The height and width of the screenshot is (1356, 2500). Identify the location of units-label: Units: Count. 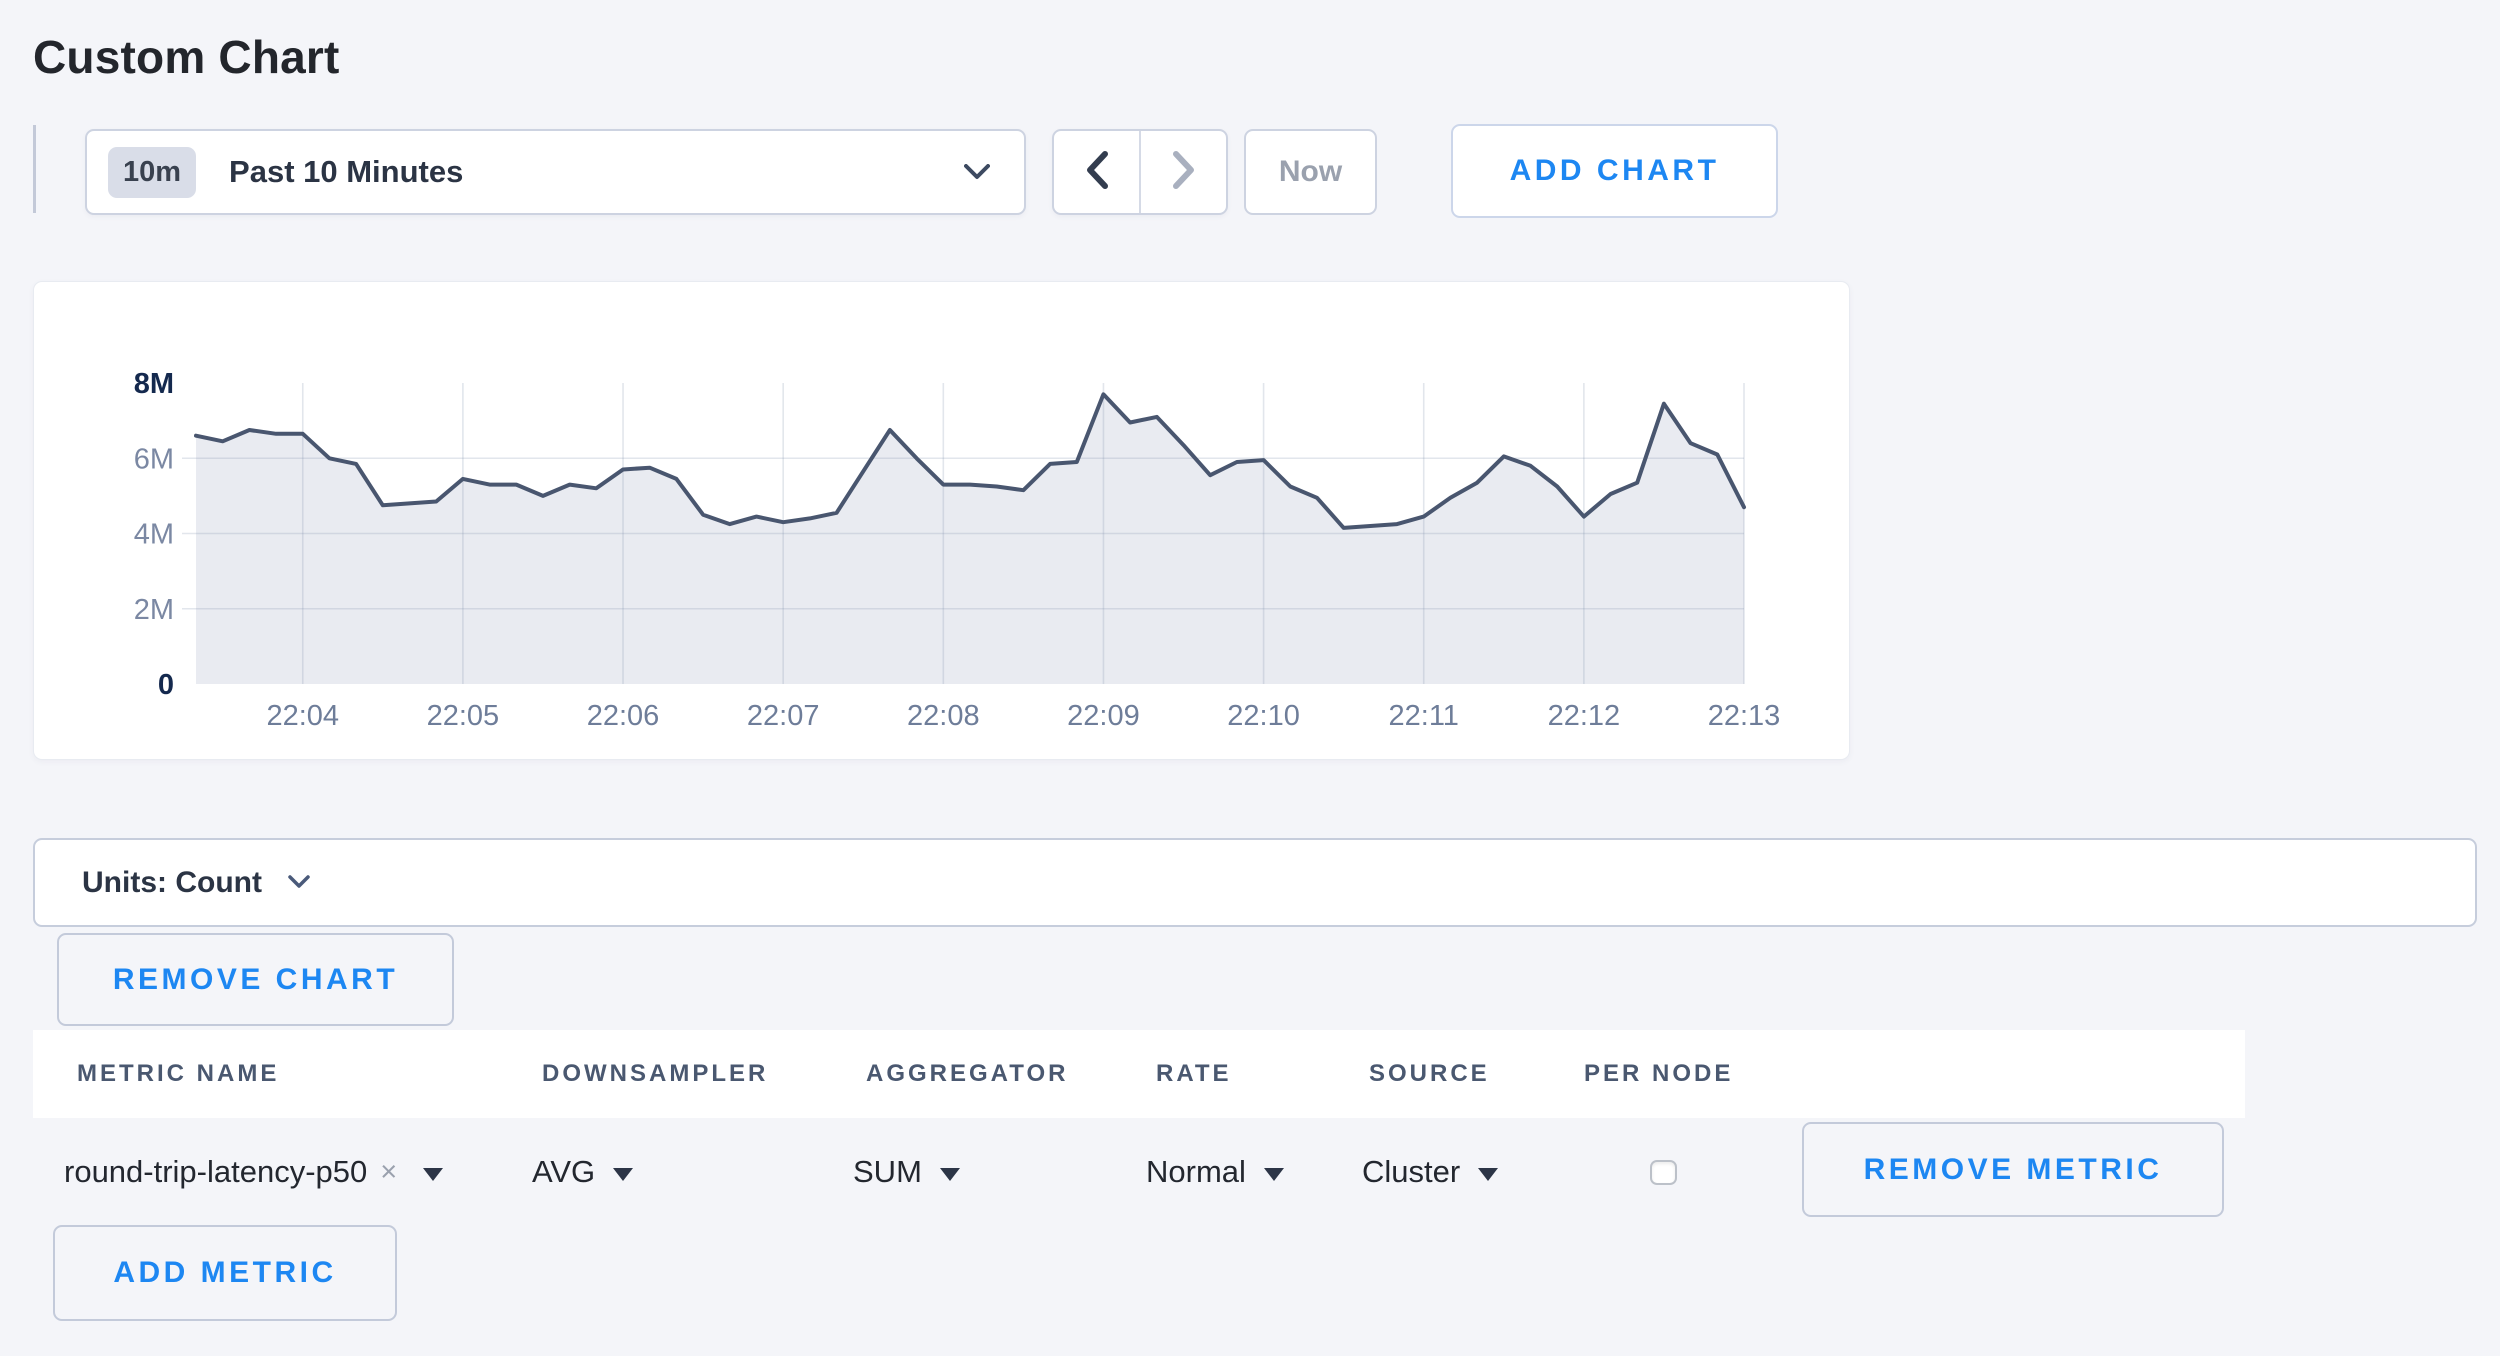
(172, 882).